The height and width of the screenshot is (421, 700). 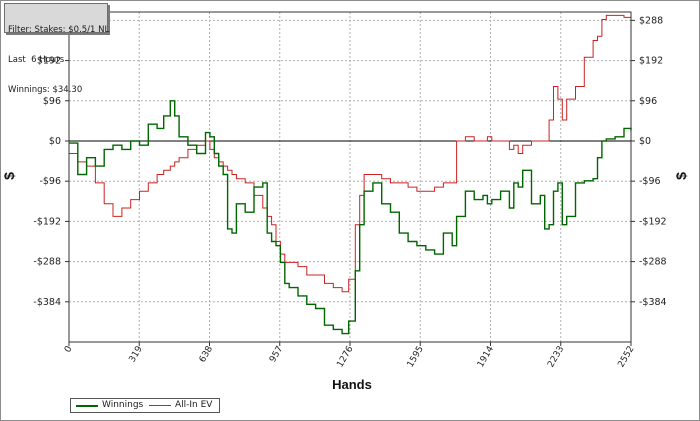 What do you see at coordinates (47, 221) in the screenshot?
I see `y-tick-label-left: -$192` at bounding box center [47, 221].